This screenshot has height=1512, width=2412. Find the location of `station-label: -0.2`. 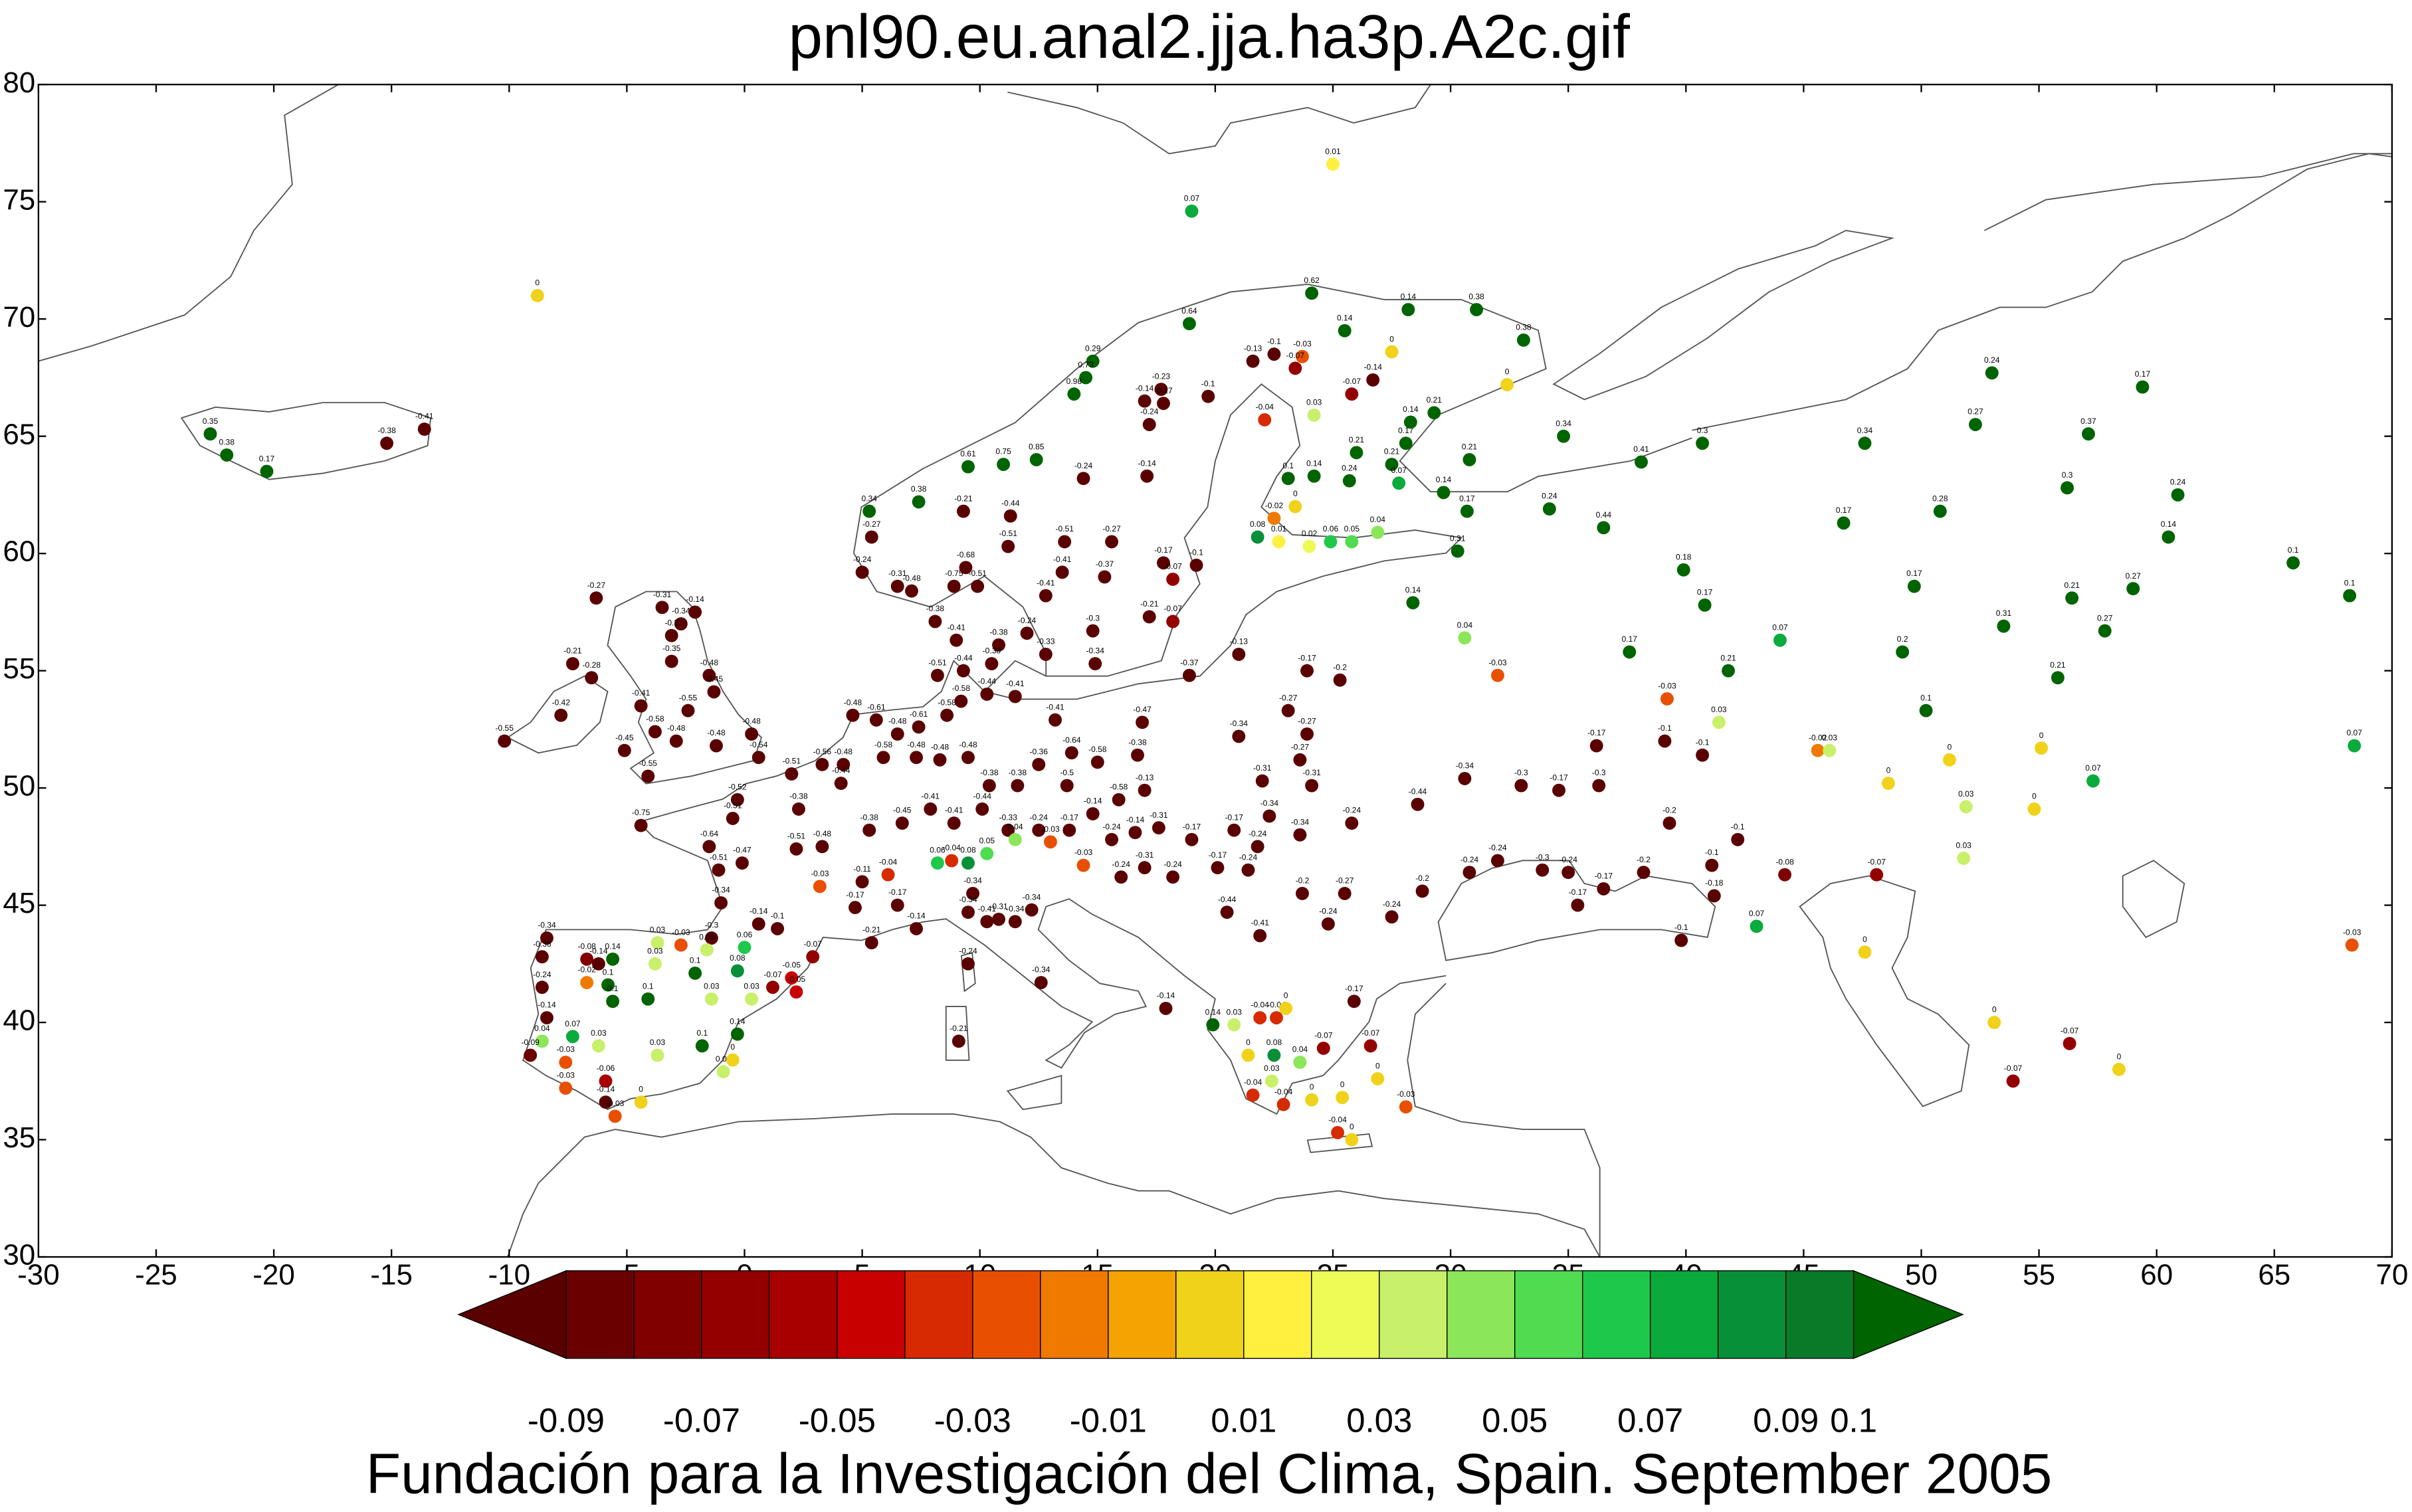

station-label: -0.2 is located at coordinates (1644, 859).